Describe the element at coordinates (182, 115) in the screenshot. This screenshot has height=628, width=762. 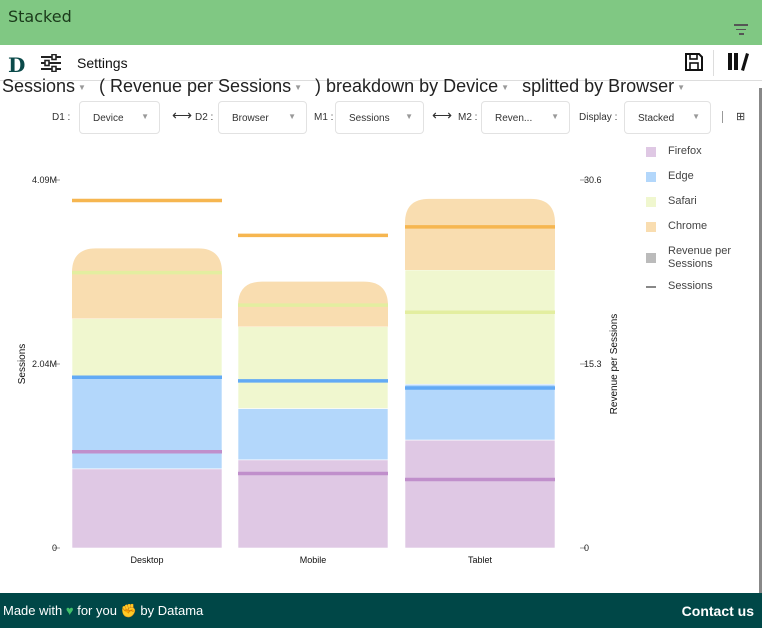
I see `swap-dimensions-icon: ⟷` at that location.